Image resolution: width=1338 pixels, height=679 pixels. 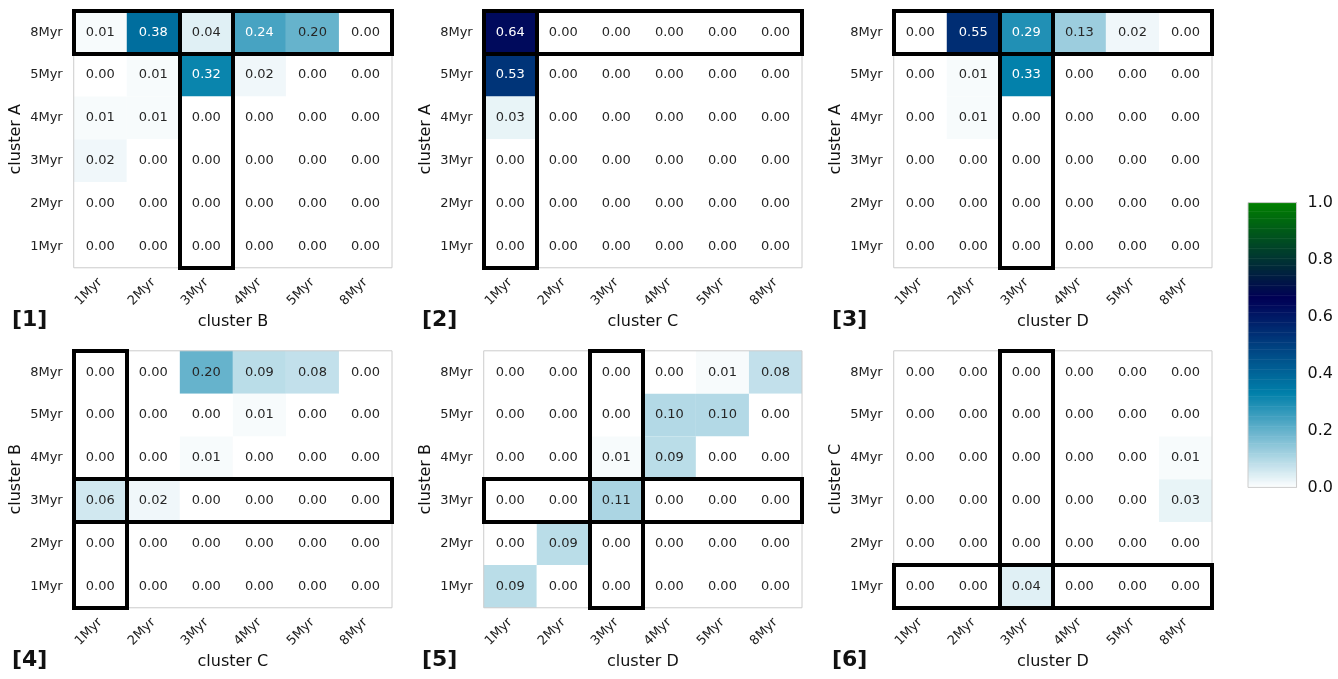 I want to click on data-label: 0.10, so click(x=669, y=414).